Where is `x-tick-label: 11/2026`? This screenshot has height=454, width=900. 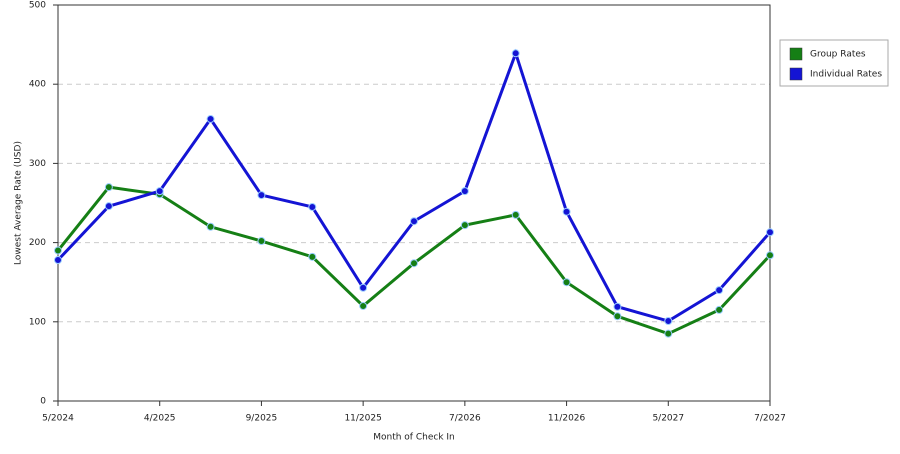 x-tick-label: 11/2026 is located at coordinates (567, 419).